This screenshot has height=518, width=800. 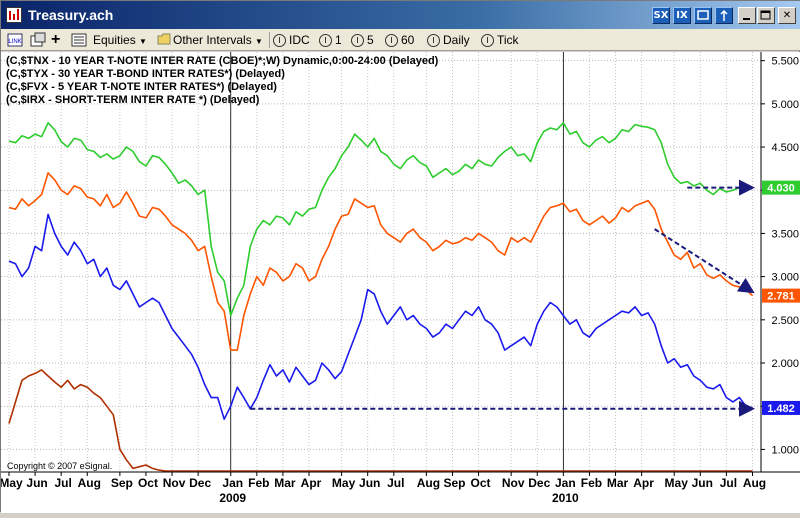 I want to click on y-tick-label: 5.000, so click(x=785, y=105).